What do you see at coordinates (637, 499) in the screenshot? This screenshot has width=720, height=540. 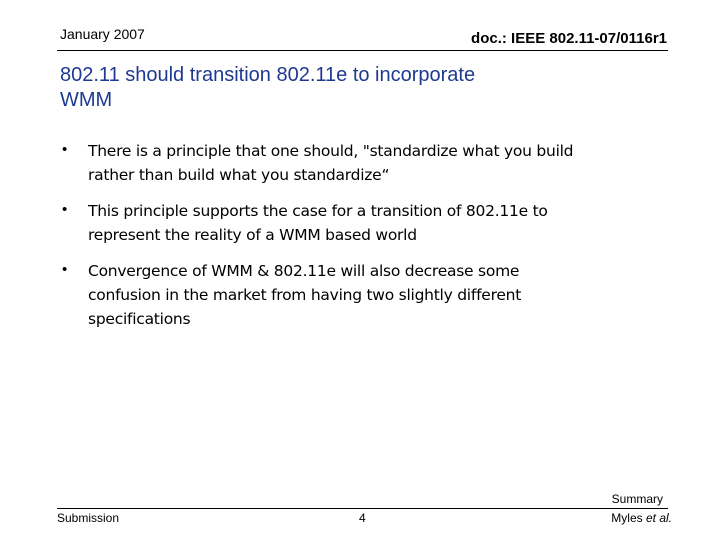 I see `footer-section: Summary` at bounding box center [637, 499].